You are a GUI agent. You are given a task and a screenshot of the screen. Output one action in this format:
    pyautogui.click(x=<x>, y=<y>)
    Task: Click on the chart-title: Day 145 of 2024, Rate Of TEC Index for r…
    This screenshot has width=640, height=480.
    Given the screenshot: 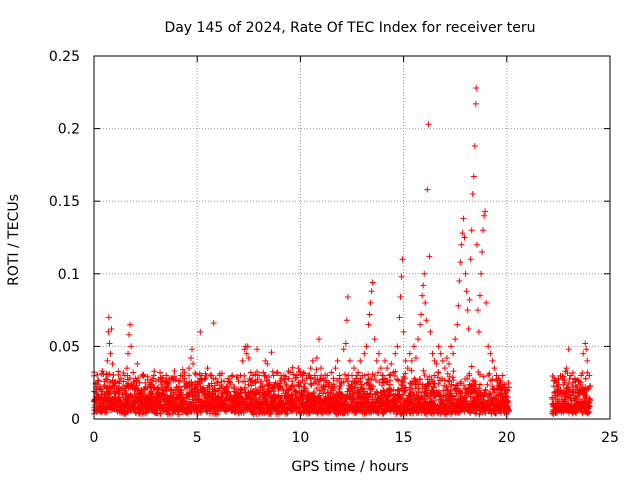 What is the action you would take?
    pyautogui.click(x=349, y=28)
    